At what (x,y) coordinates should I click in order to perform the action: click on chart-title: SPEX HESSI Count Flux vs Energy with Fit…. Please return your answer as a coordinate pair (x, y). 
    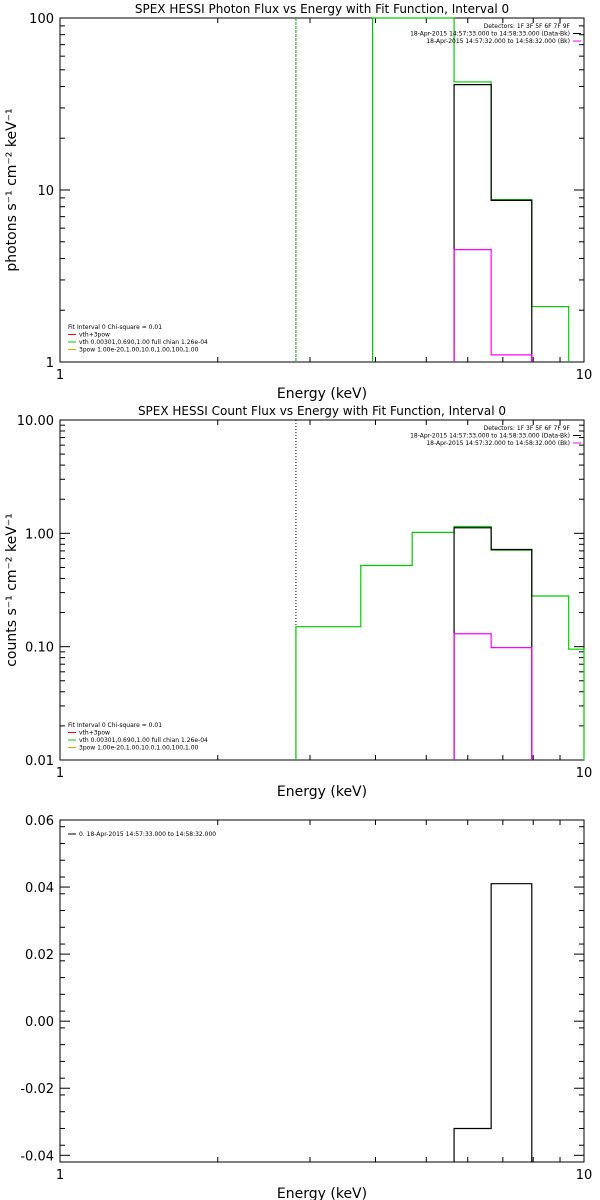
    Looking at the image, I should click on (322, 411).